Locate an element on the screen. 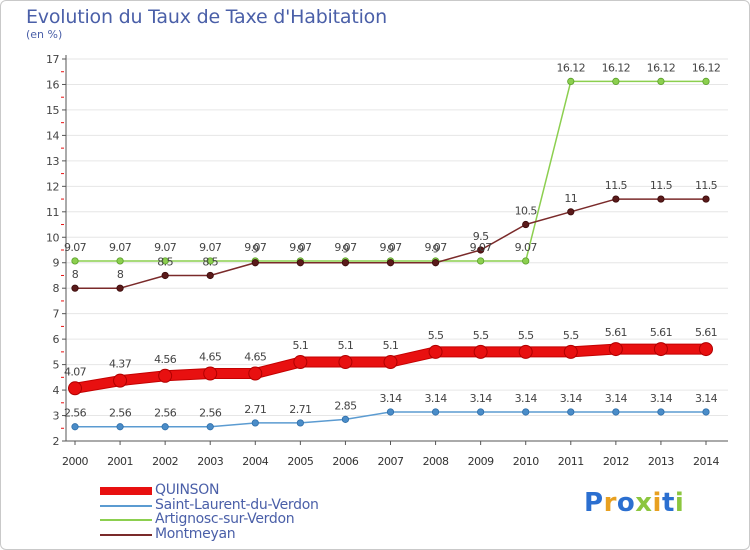 The width and height of the screenshot is (750, 550). x-tick-label: 2000 is located at coordinates (75, 461).